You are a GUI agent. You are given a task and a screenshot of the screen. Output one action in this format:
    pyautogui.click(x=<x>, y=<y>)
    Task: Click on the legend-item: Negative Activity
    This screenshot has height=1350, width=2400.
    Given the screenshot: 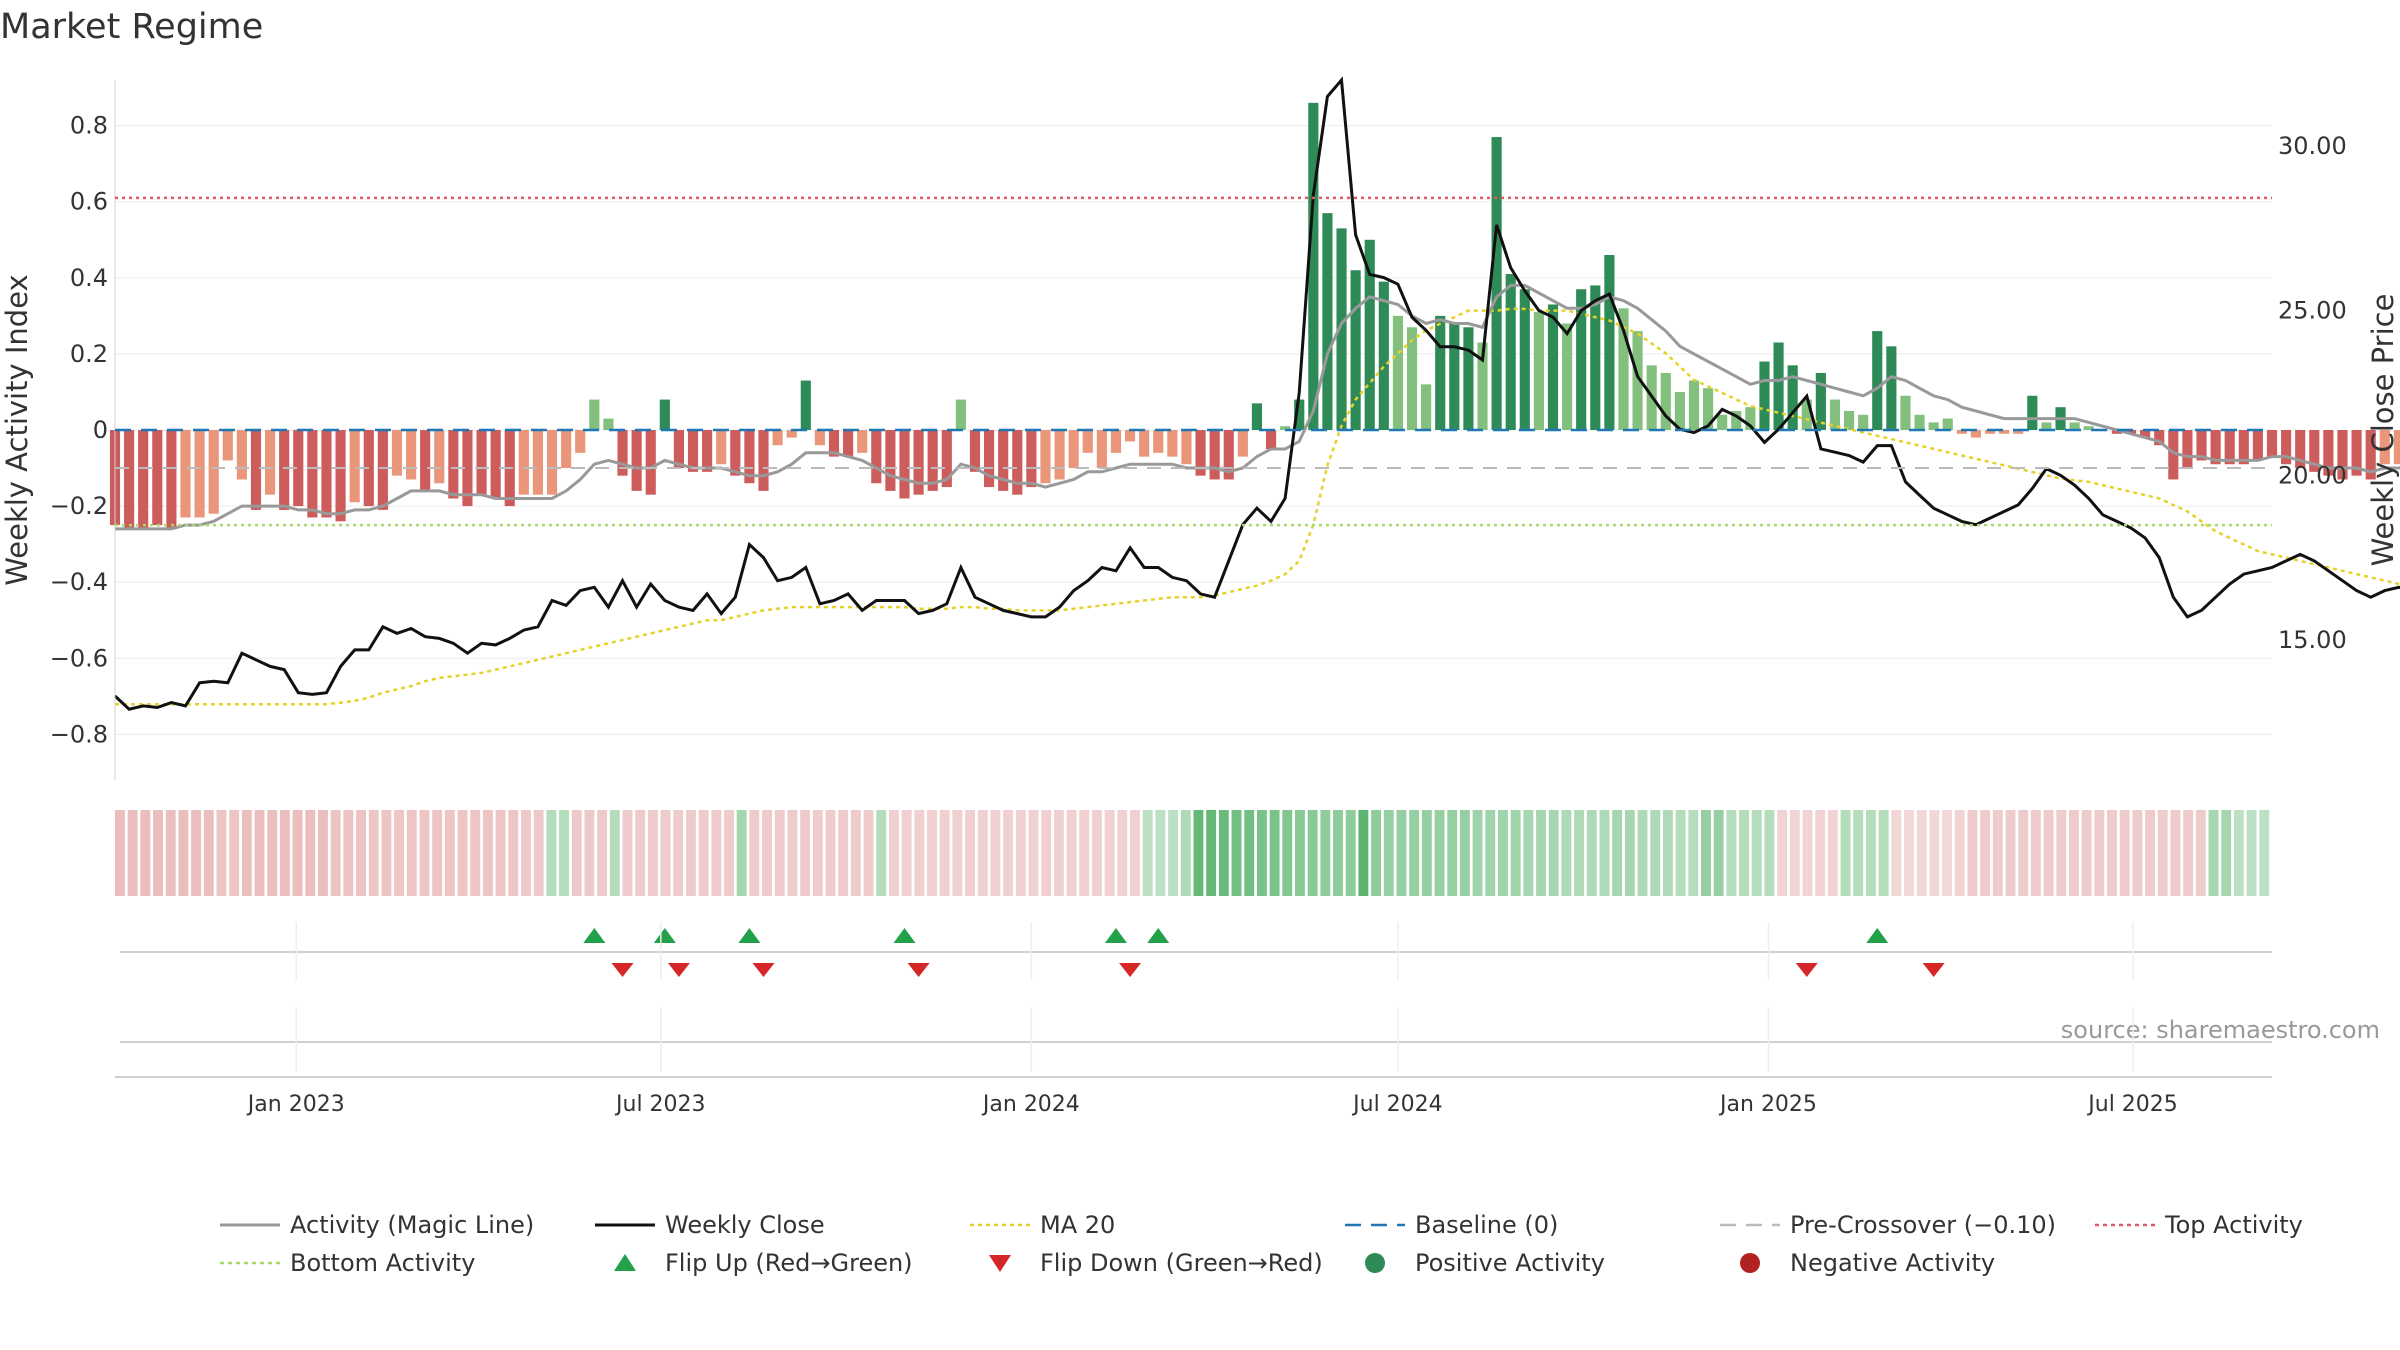 What is the action you would take?
    pyautogui.click(x=1867, y=1263)
    